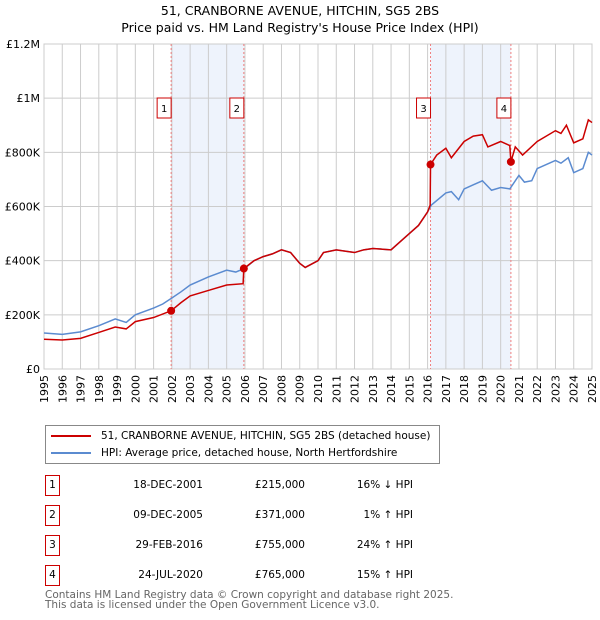 The image size is (600, 620). Describe the element at coordinates (409, 389) in the screenshot. I see `x-tick-label: 2015` at that location.